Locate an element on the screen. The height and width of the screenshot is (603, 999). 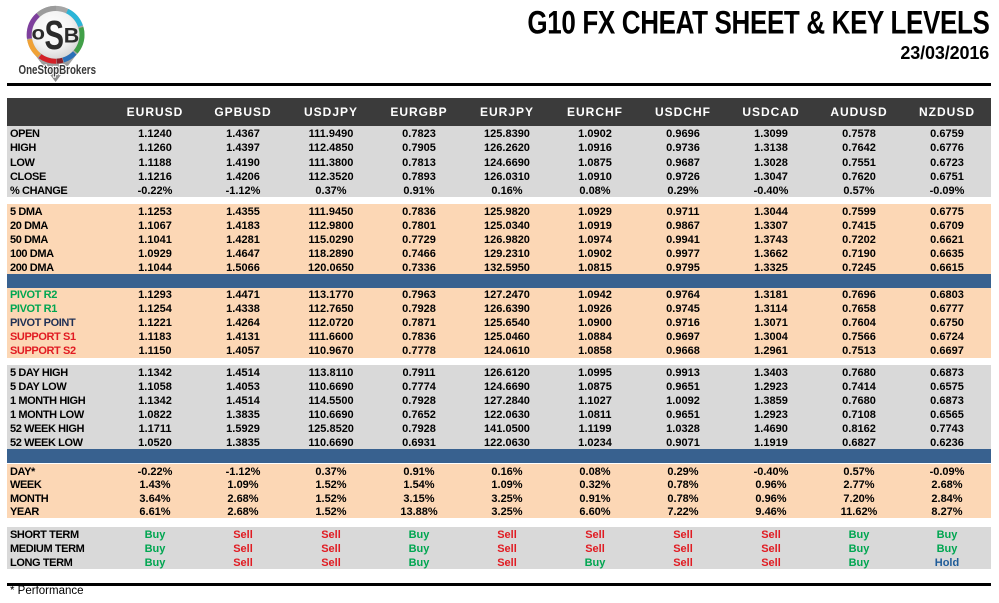
svg-text: OneStopBrokers is located at coordinates (58, 70).